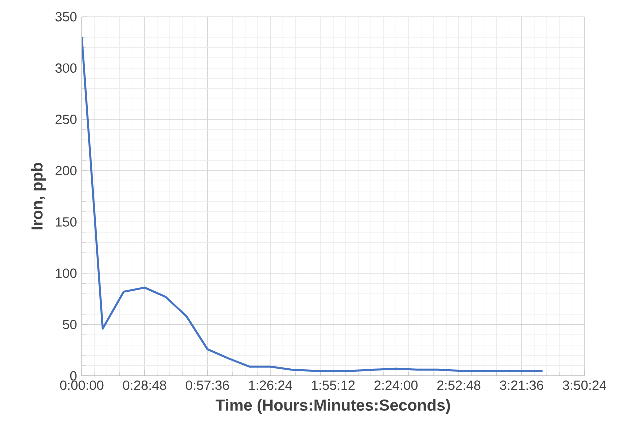  I want to click on x-tick-label: 0:00:00, so click(82, 385).